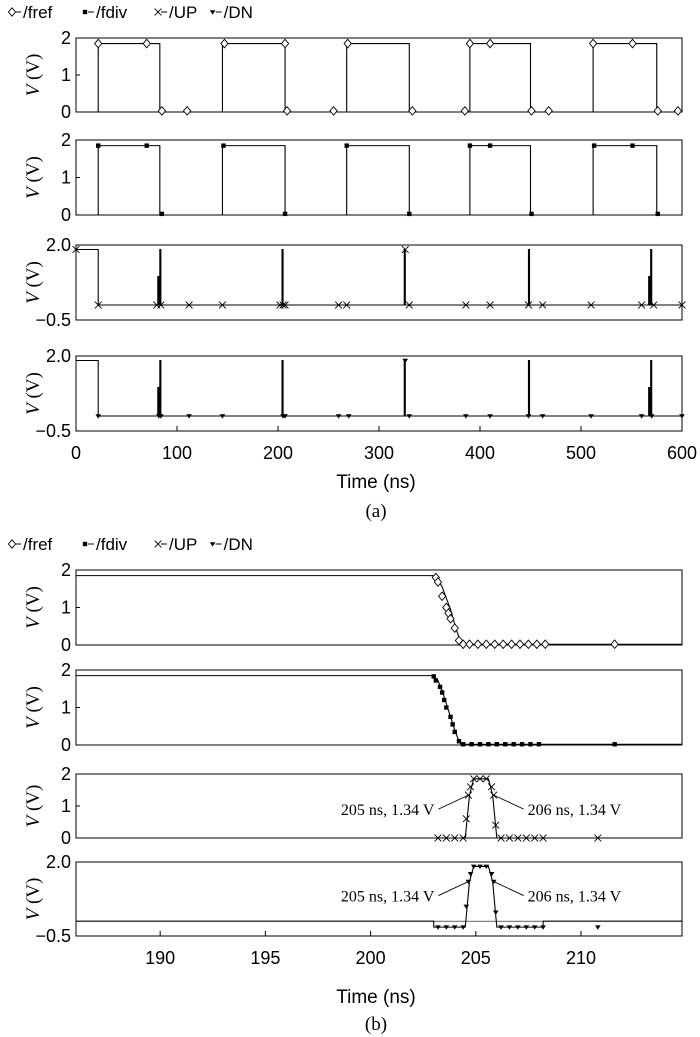 Image resolution: width=700 pixels, height=1037 pixels. What do you see at coordinates (581, 958) in the screenshot?
I see `x-tick-label: 210` at bounding box center [581, 958].